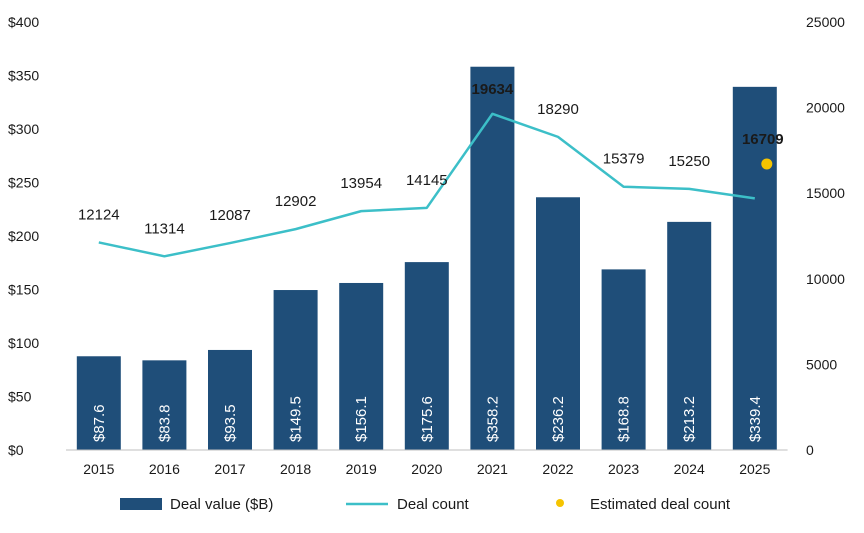  I want to click on bar-value-label: $87.6, so click(99, 423).